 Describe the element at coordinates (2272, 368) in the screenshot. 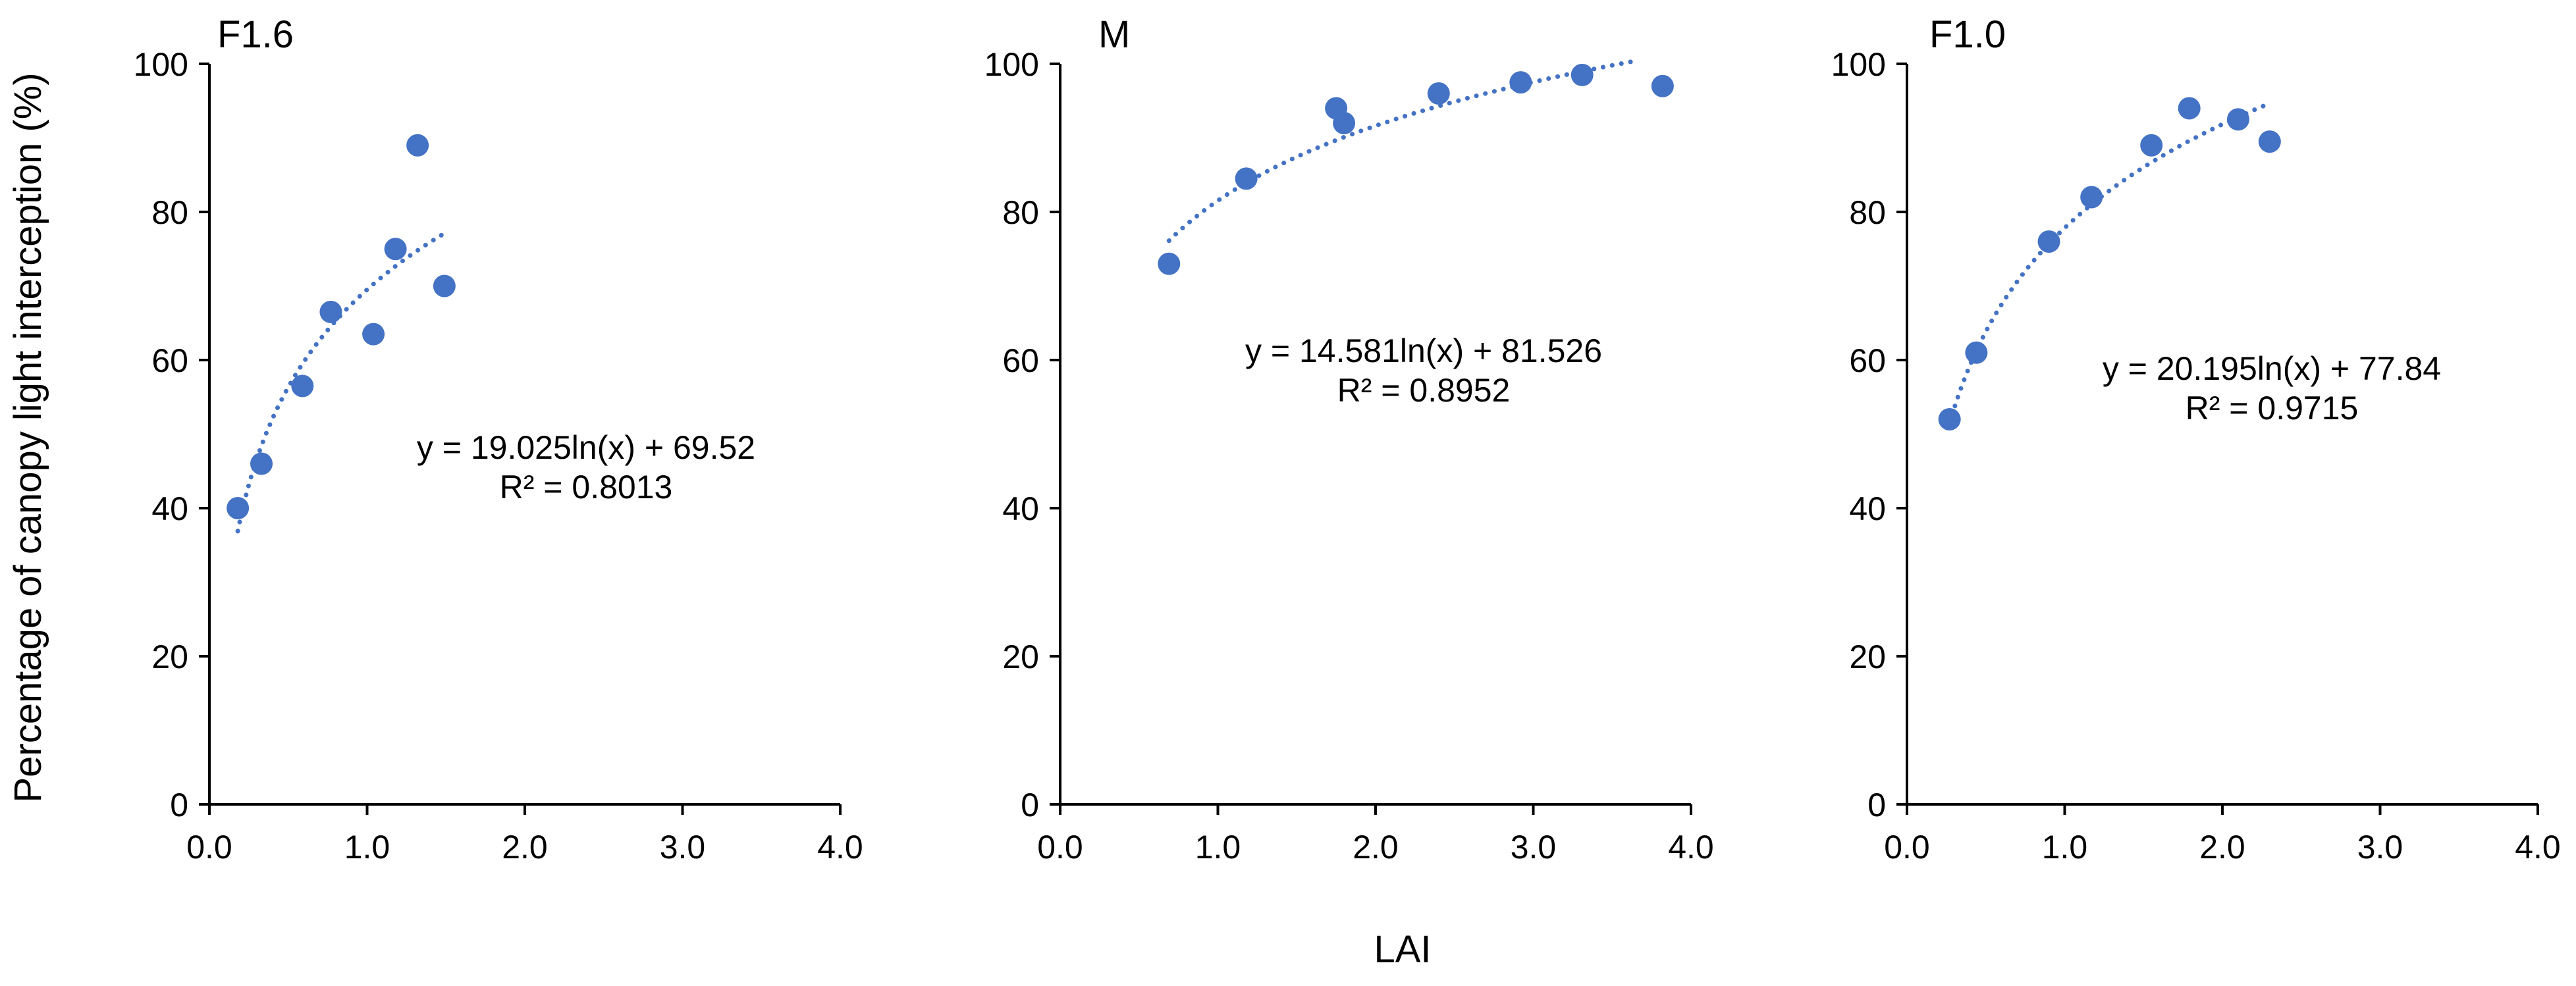

I see `trend-equation: y = 20.195ln(x) + 77.84` at that location.